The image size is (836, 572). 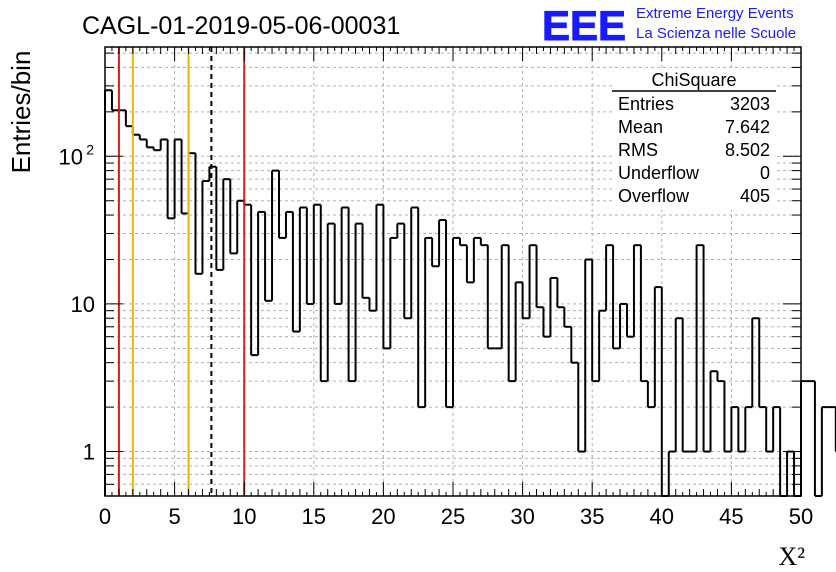 I want to click on x-tick-label: 40, so click(x=662, y=516).